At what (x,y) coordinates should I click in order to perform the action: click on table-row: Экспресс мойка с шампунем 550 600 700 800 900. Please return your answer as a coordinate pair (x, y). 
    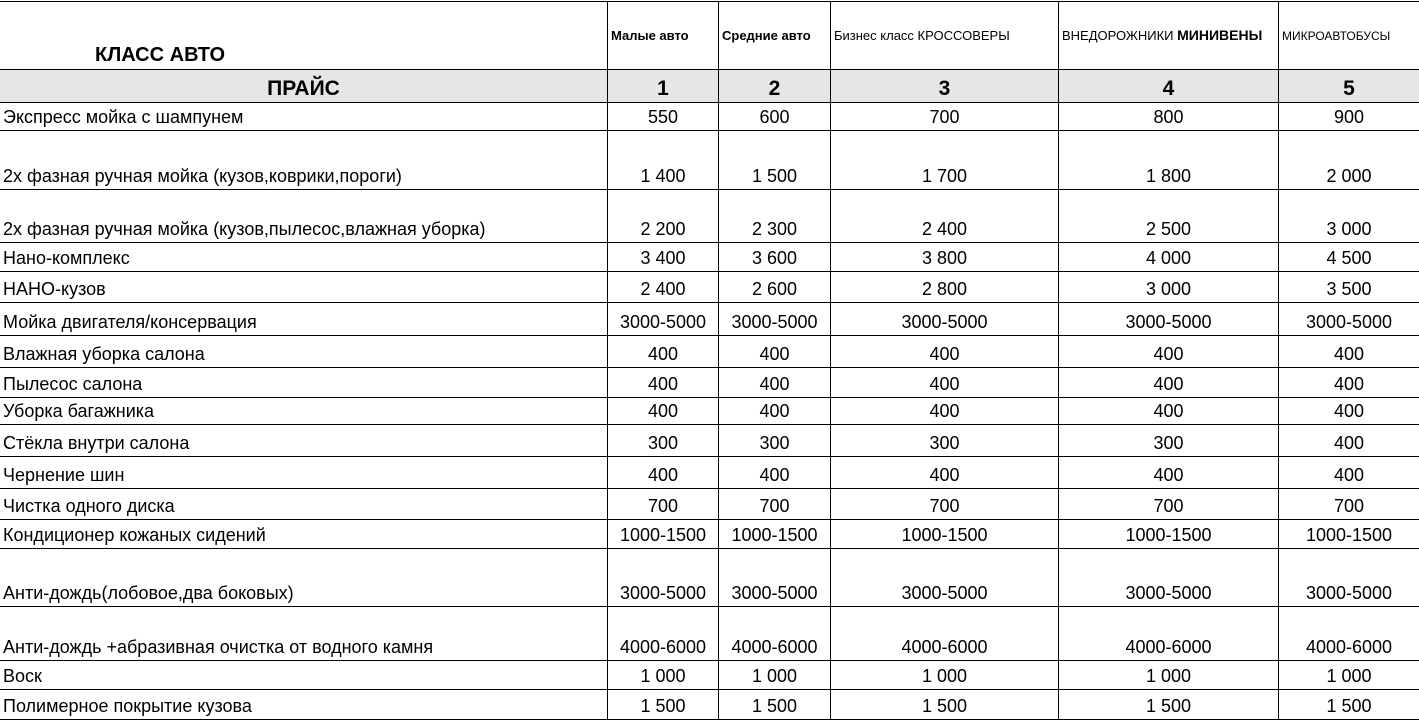
    Looking at the image, I should click on (709, 116).